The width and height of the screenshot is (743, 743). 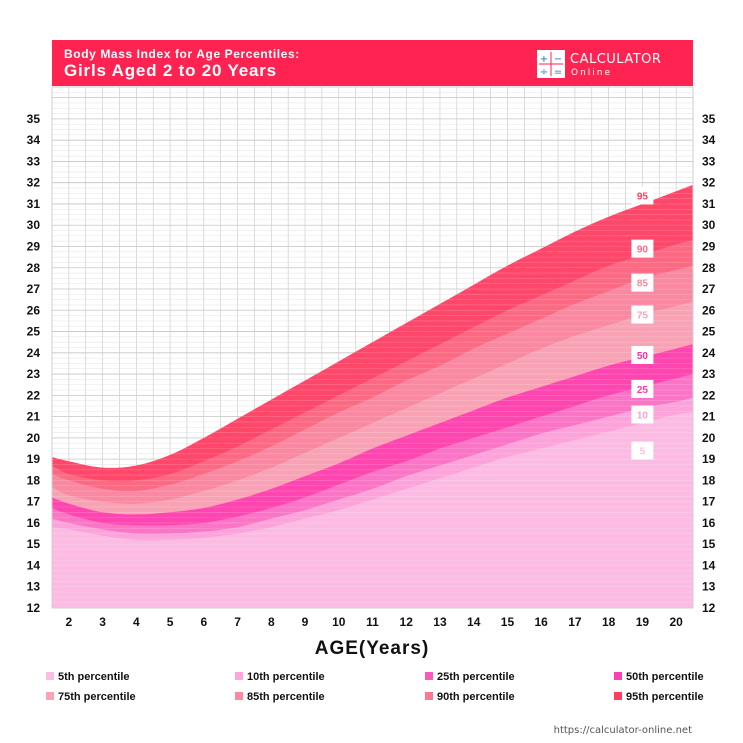 I want to click on percentile-tag: 50, so click(x=642, y=354).